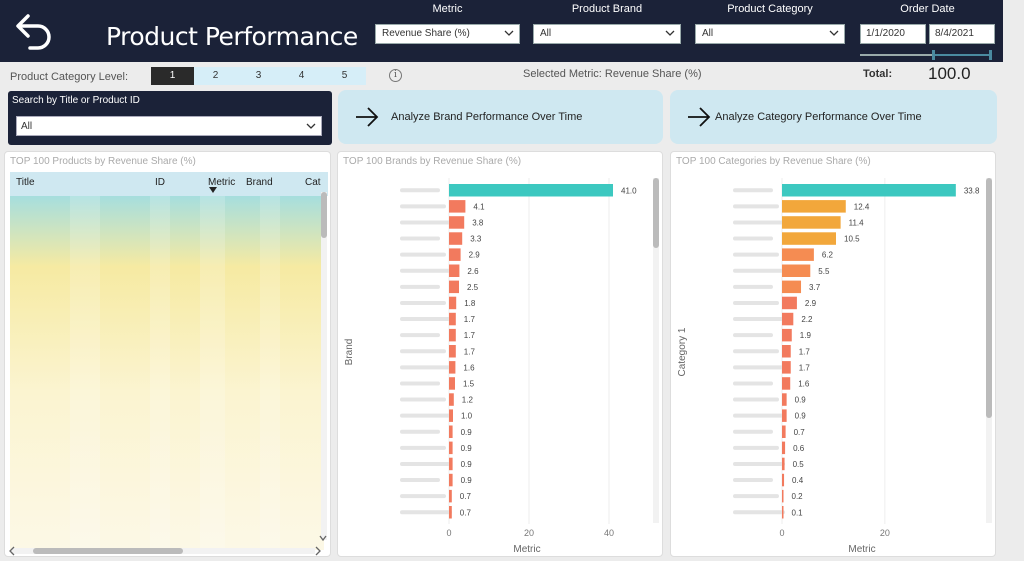 The width and height of the screenshot is (1024, 561). I want to click on scroll-right-icon, so click(318, 551).